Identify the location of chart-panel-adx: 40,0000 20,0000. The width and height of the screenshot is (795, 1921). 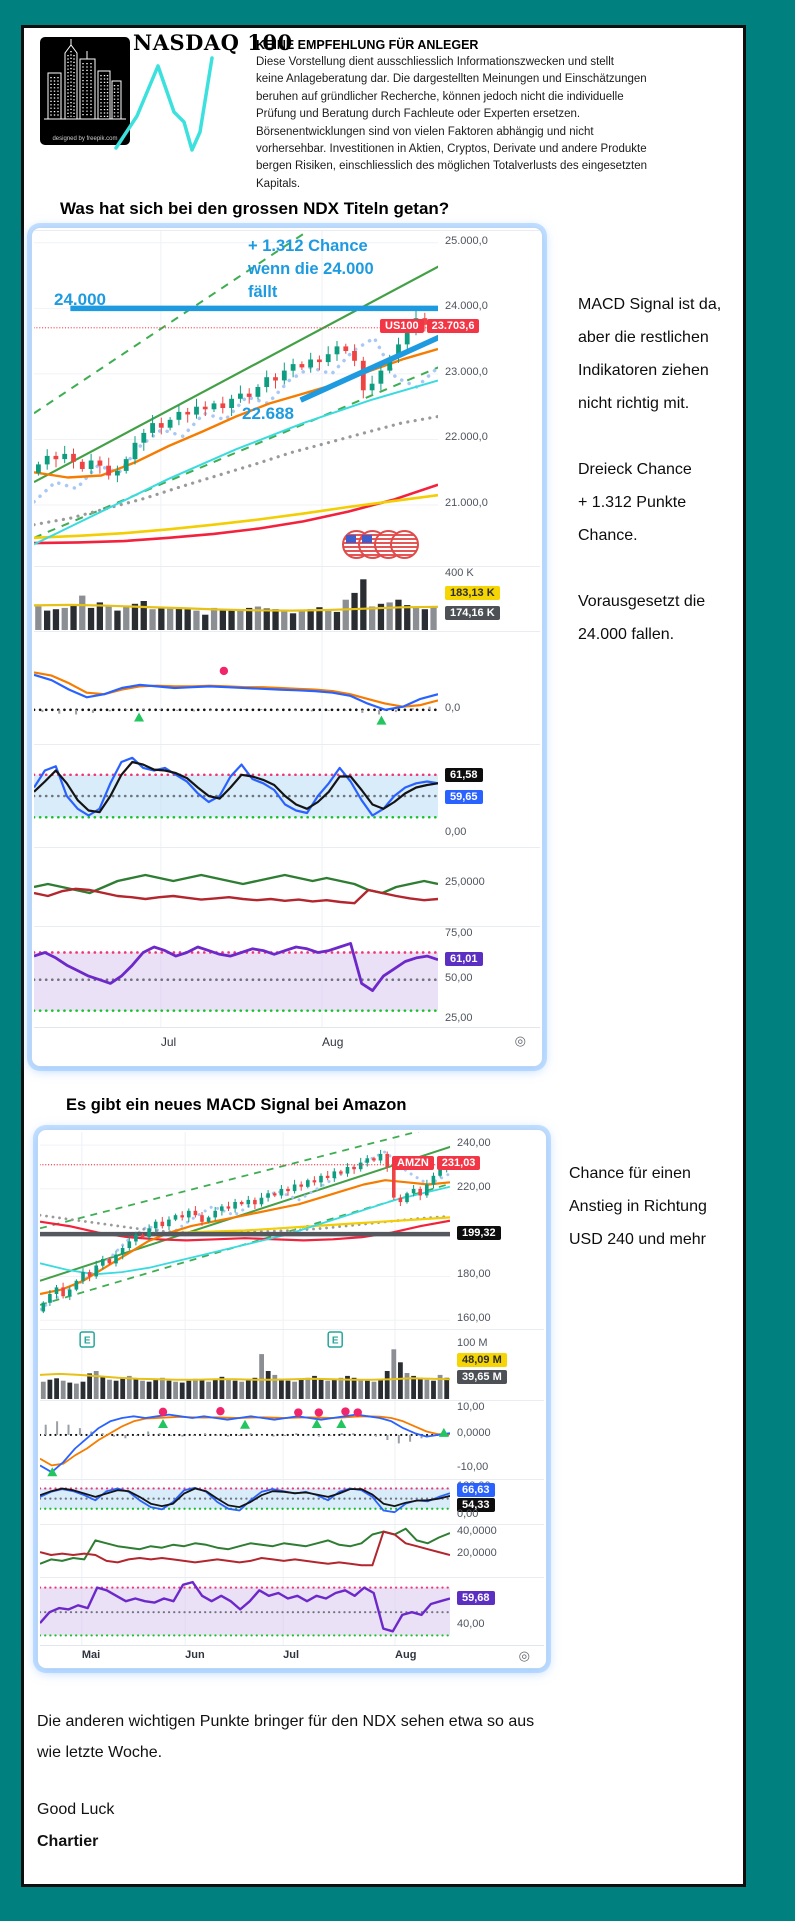
(292, 1550).